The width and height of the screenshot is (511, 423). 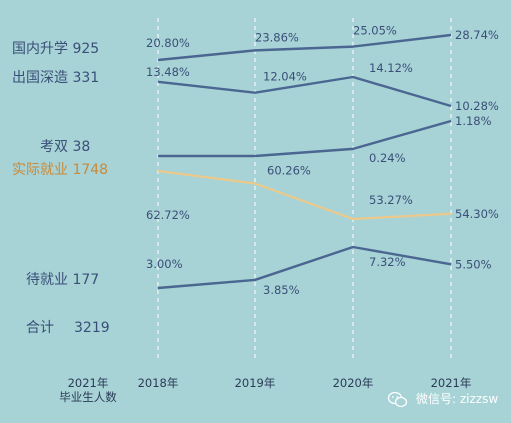 What do you see at coordinates (457, 399) in the screenshot?
I see `watermark-text: 微信号: zizzsw` at bounding box center [457, 399].